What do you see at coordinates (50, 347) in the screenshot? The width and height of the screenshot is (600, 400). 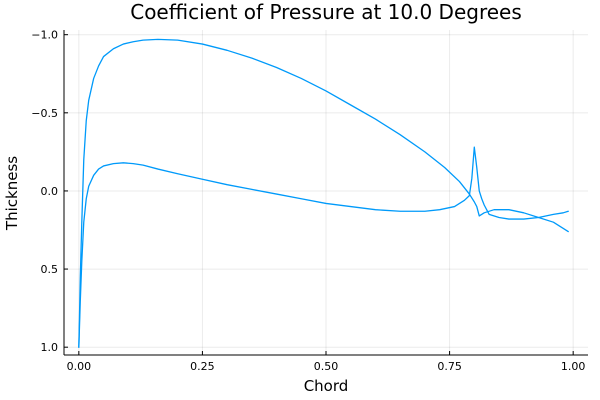 I see `y-tick-label: 1.0` at bounding box center [50, 347].